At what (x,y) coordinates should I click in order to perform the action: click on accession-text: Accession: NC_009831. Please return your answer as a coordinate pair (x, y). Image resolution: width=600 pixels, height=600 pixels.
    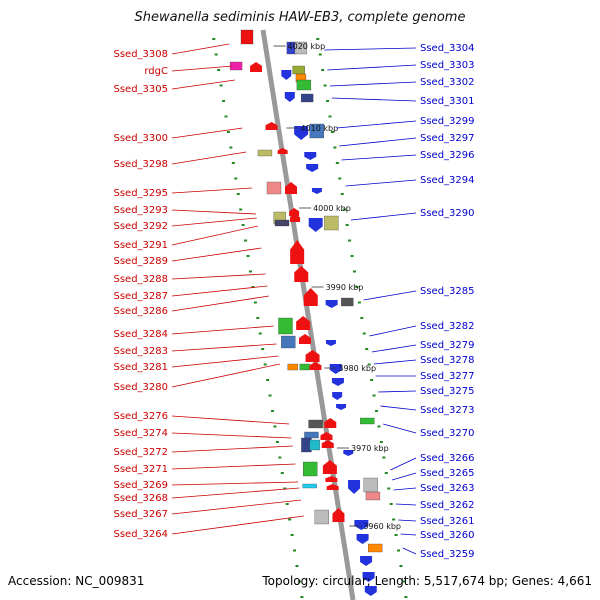
    Looking at the image, I should click on (76, 581).